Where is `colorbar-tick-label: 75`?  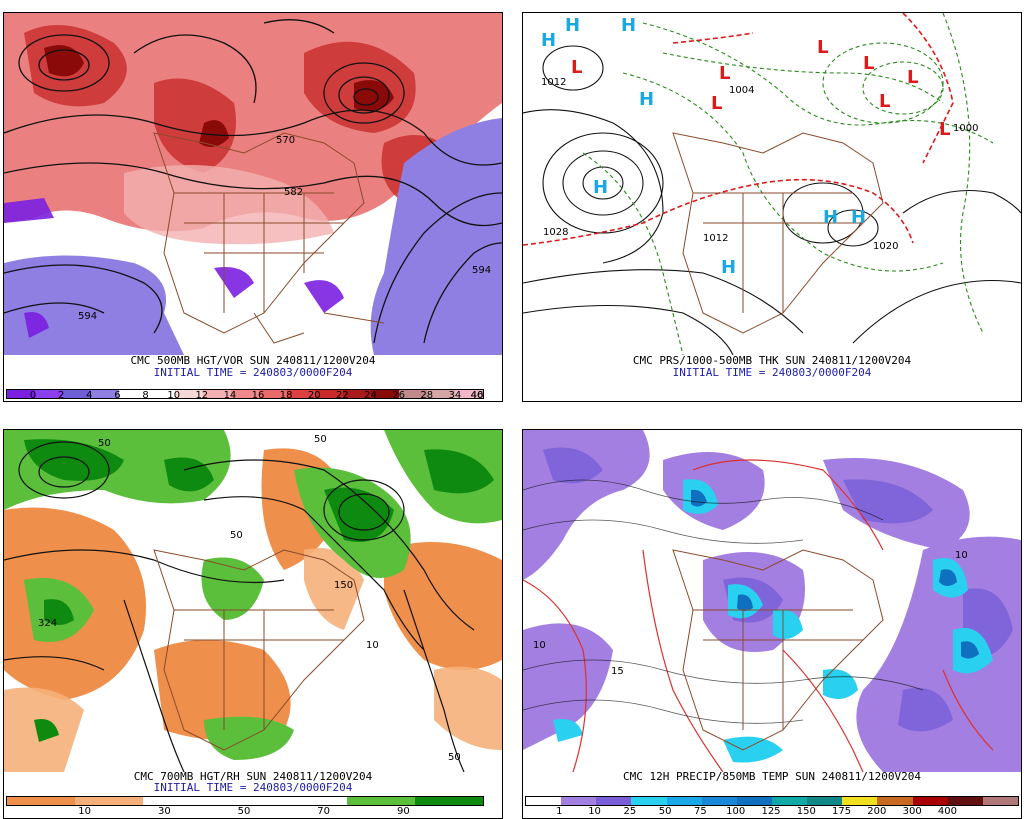
colorbar-tick-label: 75 is located at coordinates (700, 811).